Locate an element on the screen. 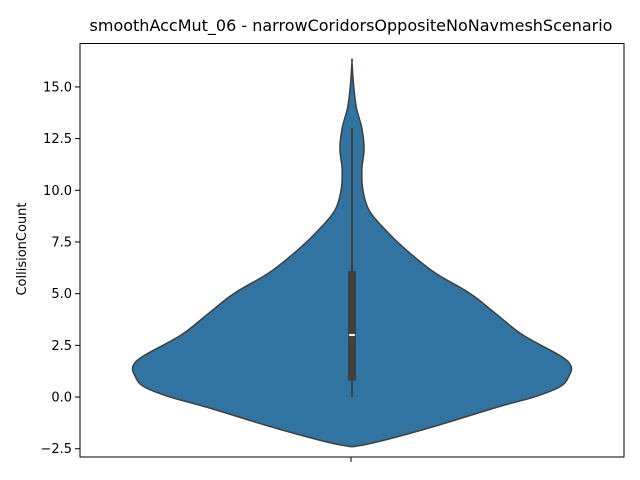 This screenshot has height=480, width=640. y-axis-label: CollisionCount is located at coordinates (22, 248).